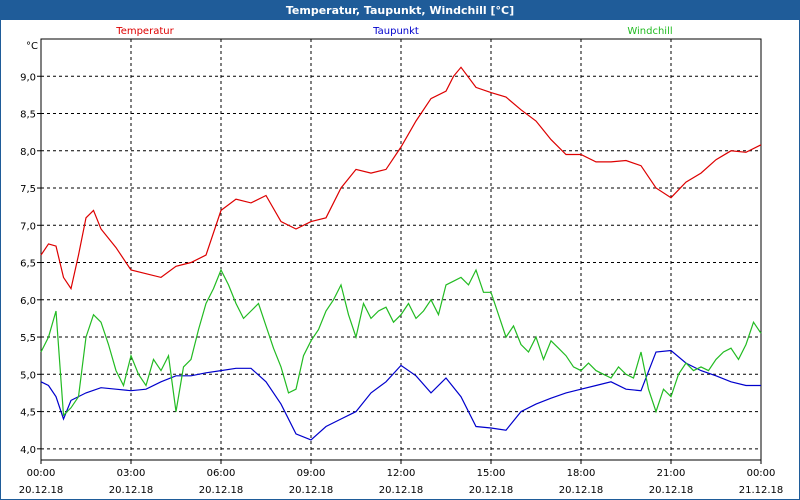 The image size is (800, 500). I want to click on y-tick-label: 5,0, so click(28, 375).